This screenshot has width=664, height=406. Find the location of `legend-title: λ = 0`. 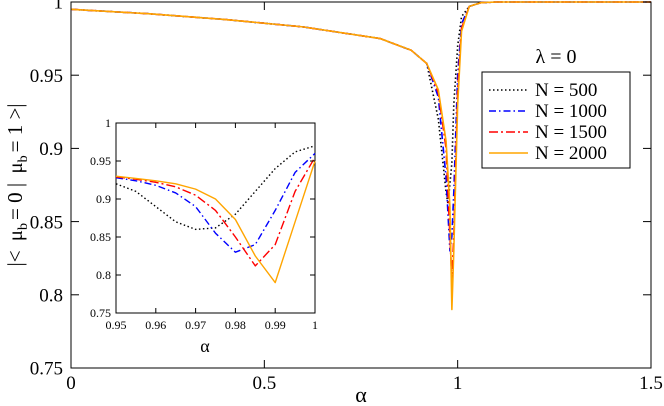

legend-title: λ = 0 is located at coordinates (556, 57).